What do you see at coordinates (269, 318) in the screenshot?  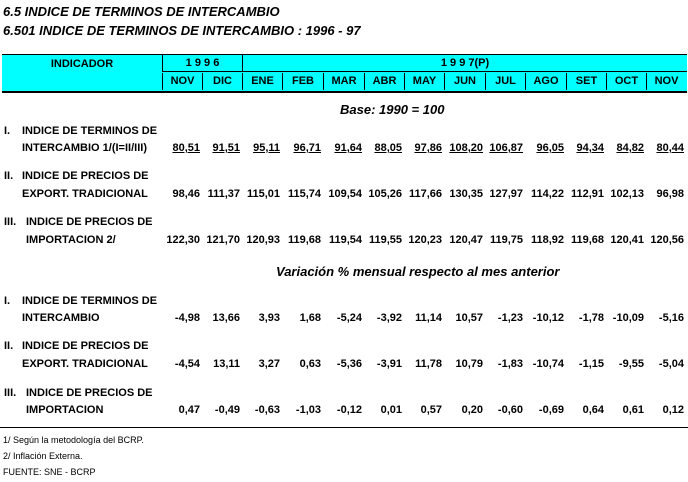 I see `table-cell: 3,93` at bounding box center [269, 318].